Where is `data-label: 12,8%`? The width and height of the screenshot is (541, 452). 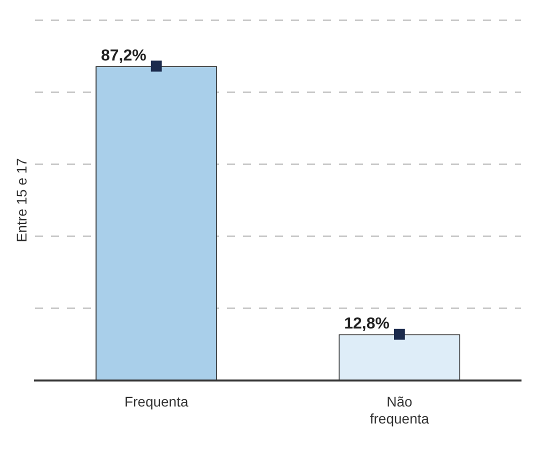
data-label: 12,8% is located at coordinates (367, 324).